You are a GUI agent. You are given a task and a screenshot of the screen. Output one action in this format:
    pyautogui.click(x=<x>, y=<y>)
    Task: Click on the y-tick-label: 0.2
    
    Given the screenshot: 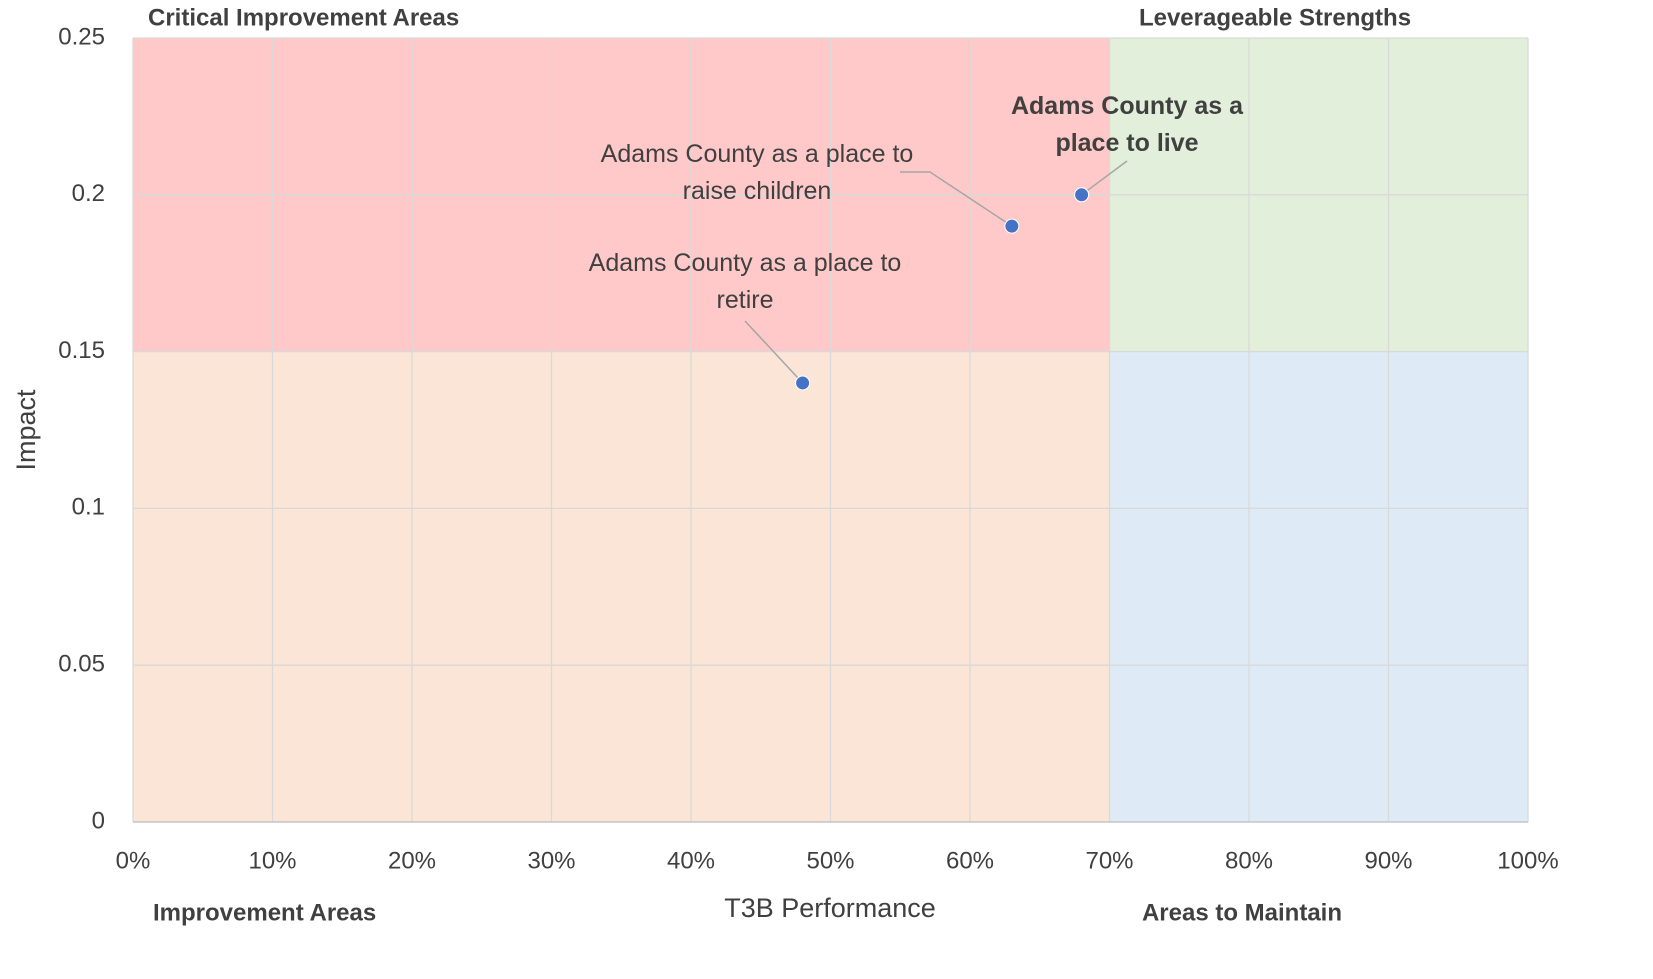 What is the action you would take?
    pyautogui.click(x=88, y=193)
    